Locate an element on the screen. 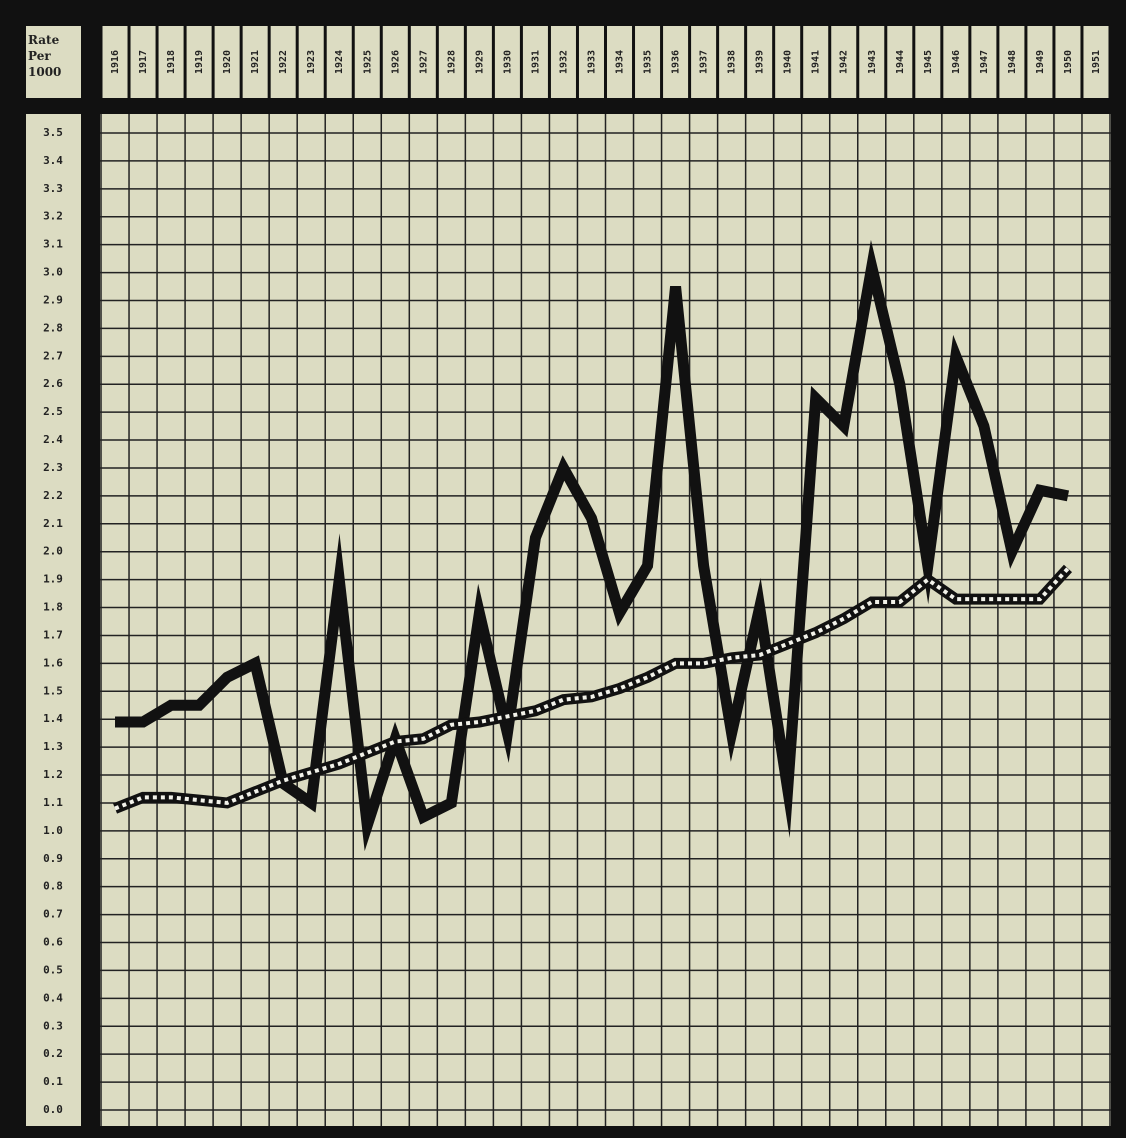  x-tick-label: 1930 is located at coordinates (507, 62).